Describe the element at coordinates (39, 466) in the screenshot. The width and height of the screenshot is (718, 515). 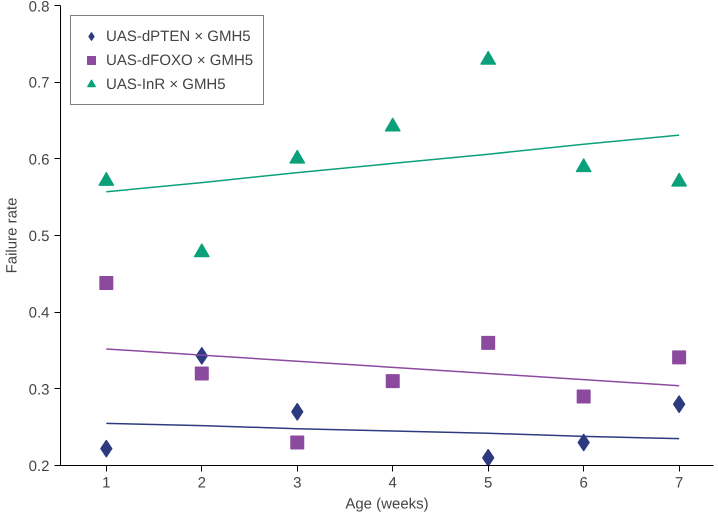
I see `y-tick-label: 0.2` at that location.